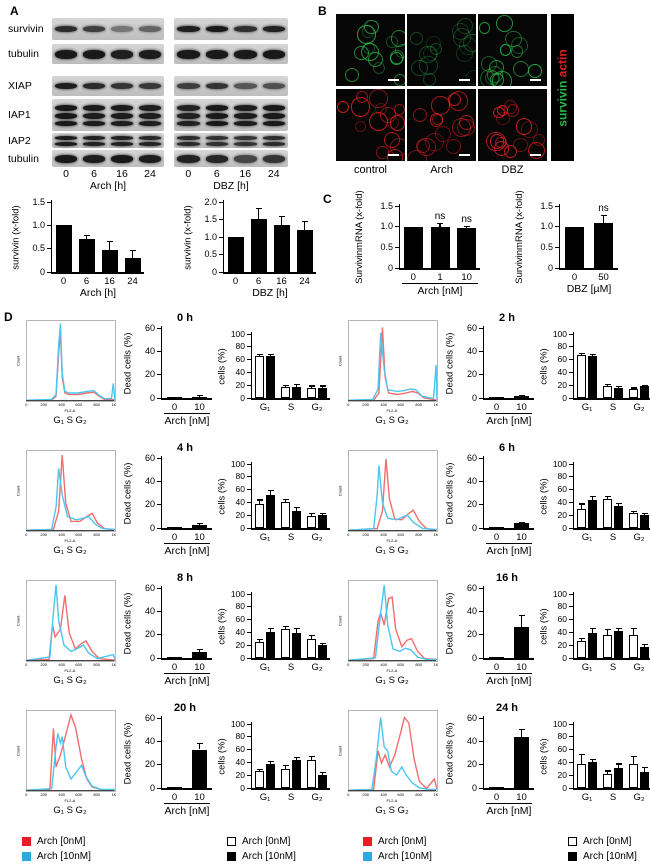 The height and width of the screenshot is (867, 650). I want to click on histogram-curve-cyan, so click(71, 361).